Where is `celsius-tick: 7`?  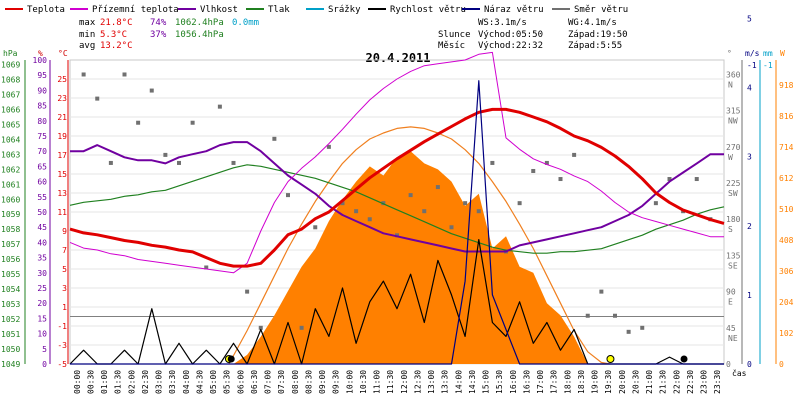 celsius-tick: 7 is located at coordinates (64, 250).